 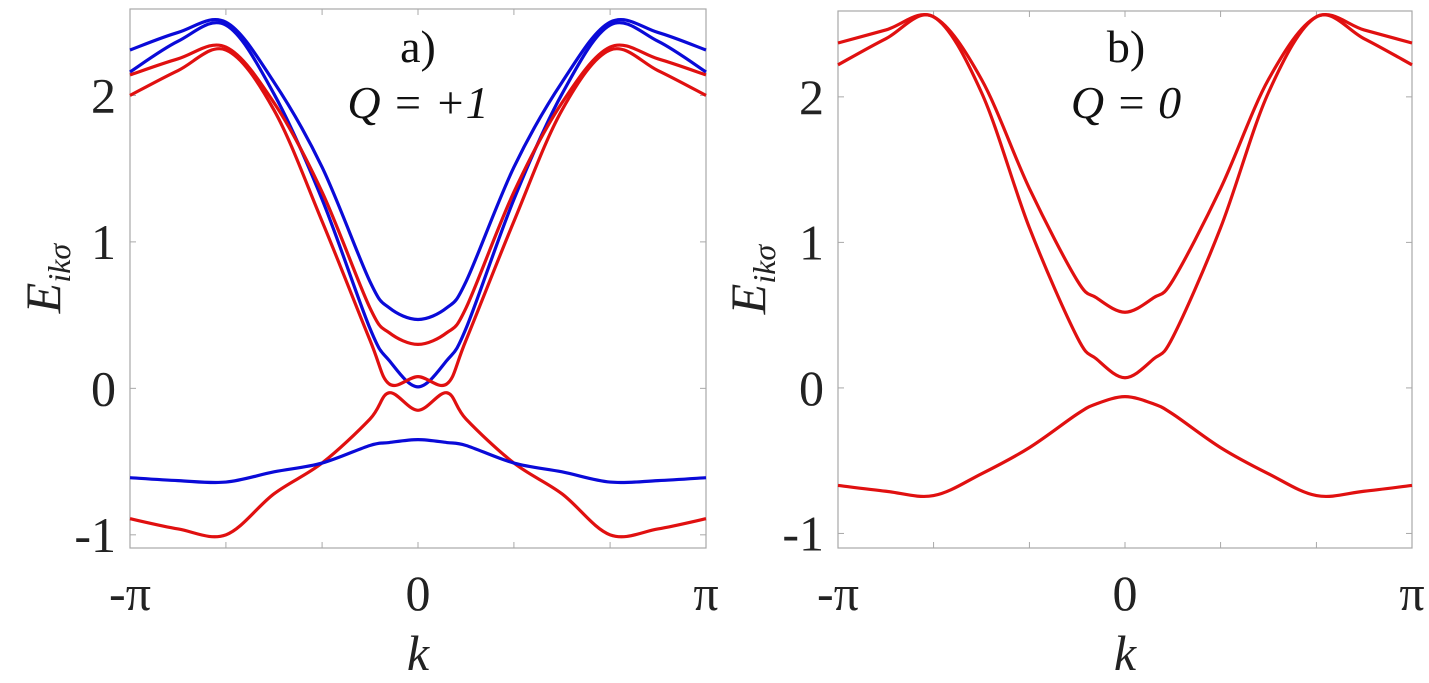 What do you see at coordinates (417, 102) in the screenshot?
I see `panel-annotation: Q = +1` at bounding box center [417, 102].